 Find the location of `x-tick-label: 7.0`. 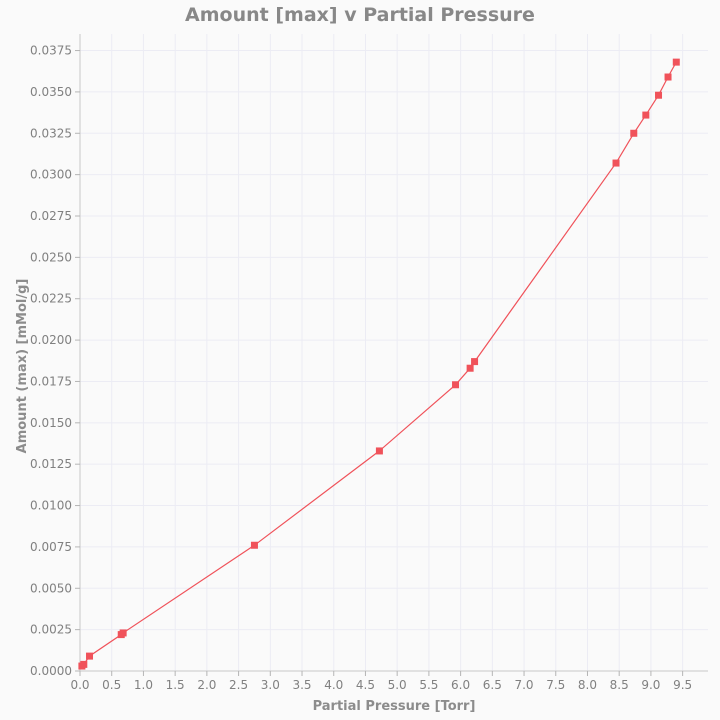

x-tick-label: 7.0 is located at coordinates (523, 685).